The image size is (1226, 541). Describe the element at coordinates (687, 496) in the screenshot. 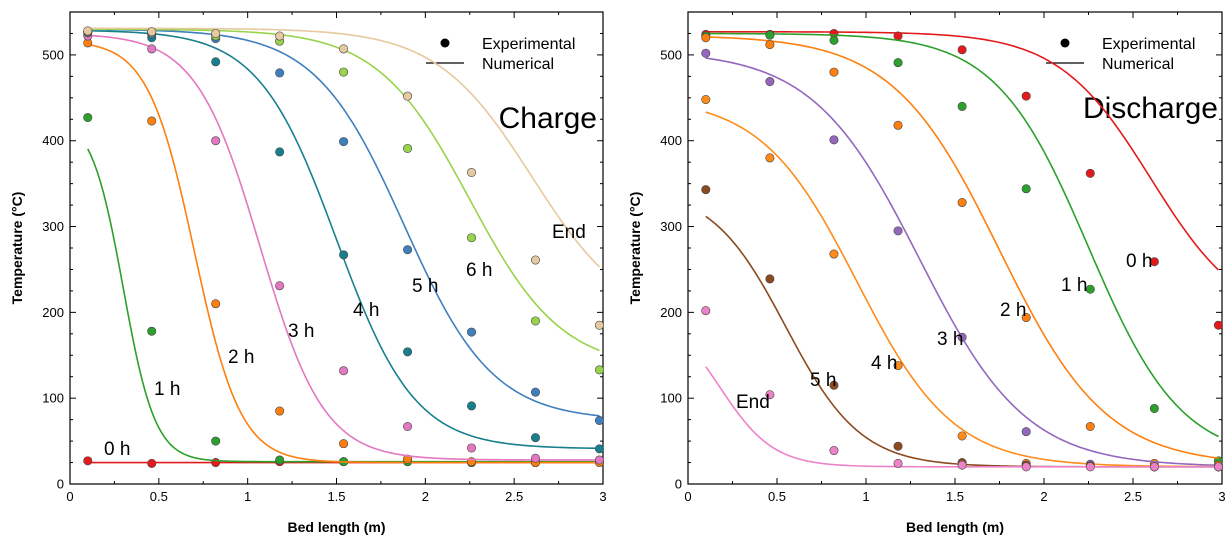

I see `x-tick-label: 0` at that location.